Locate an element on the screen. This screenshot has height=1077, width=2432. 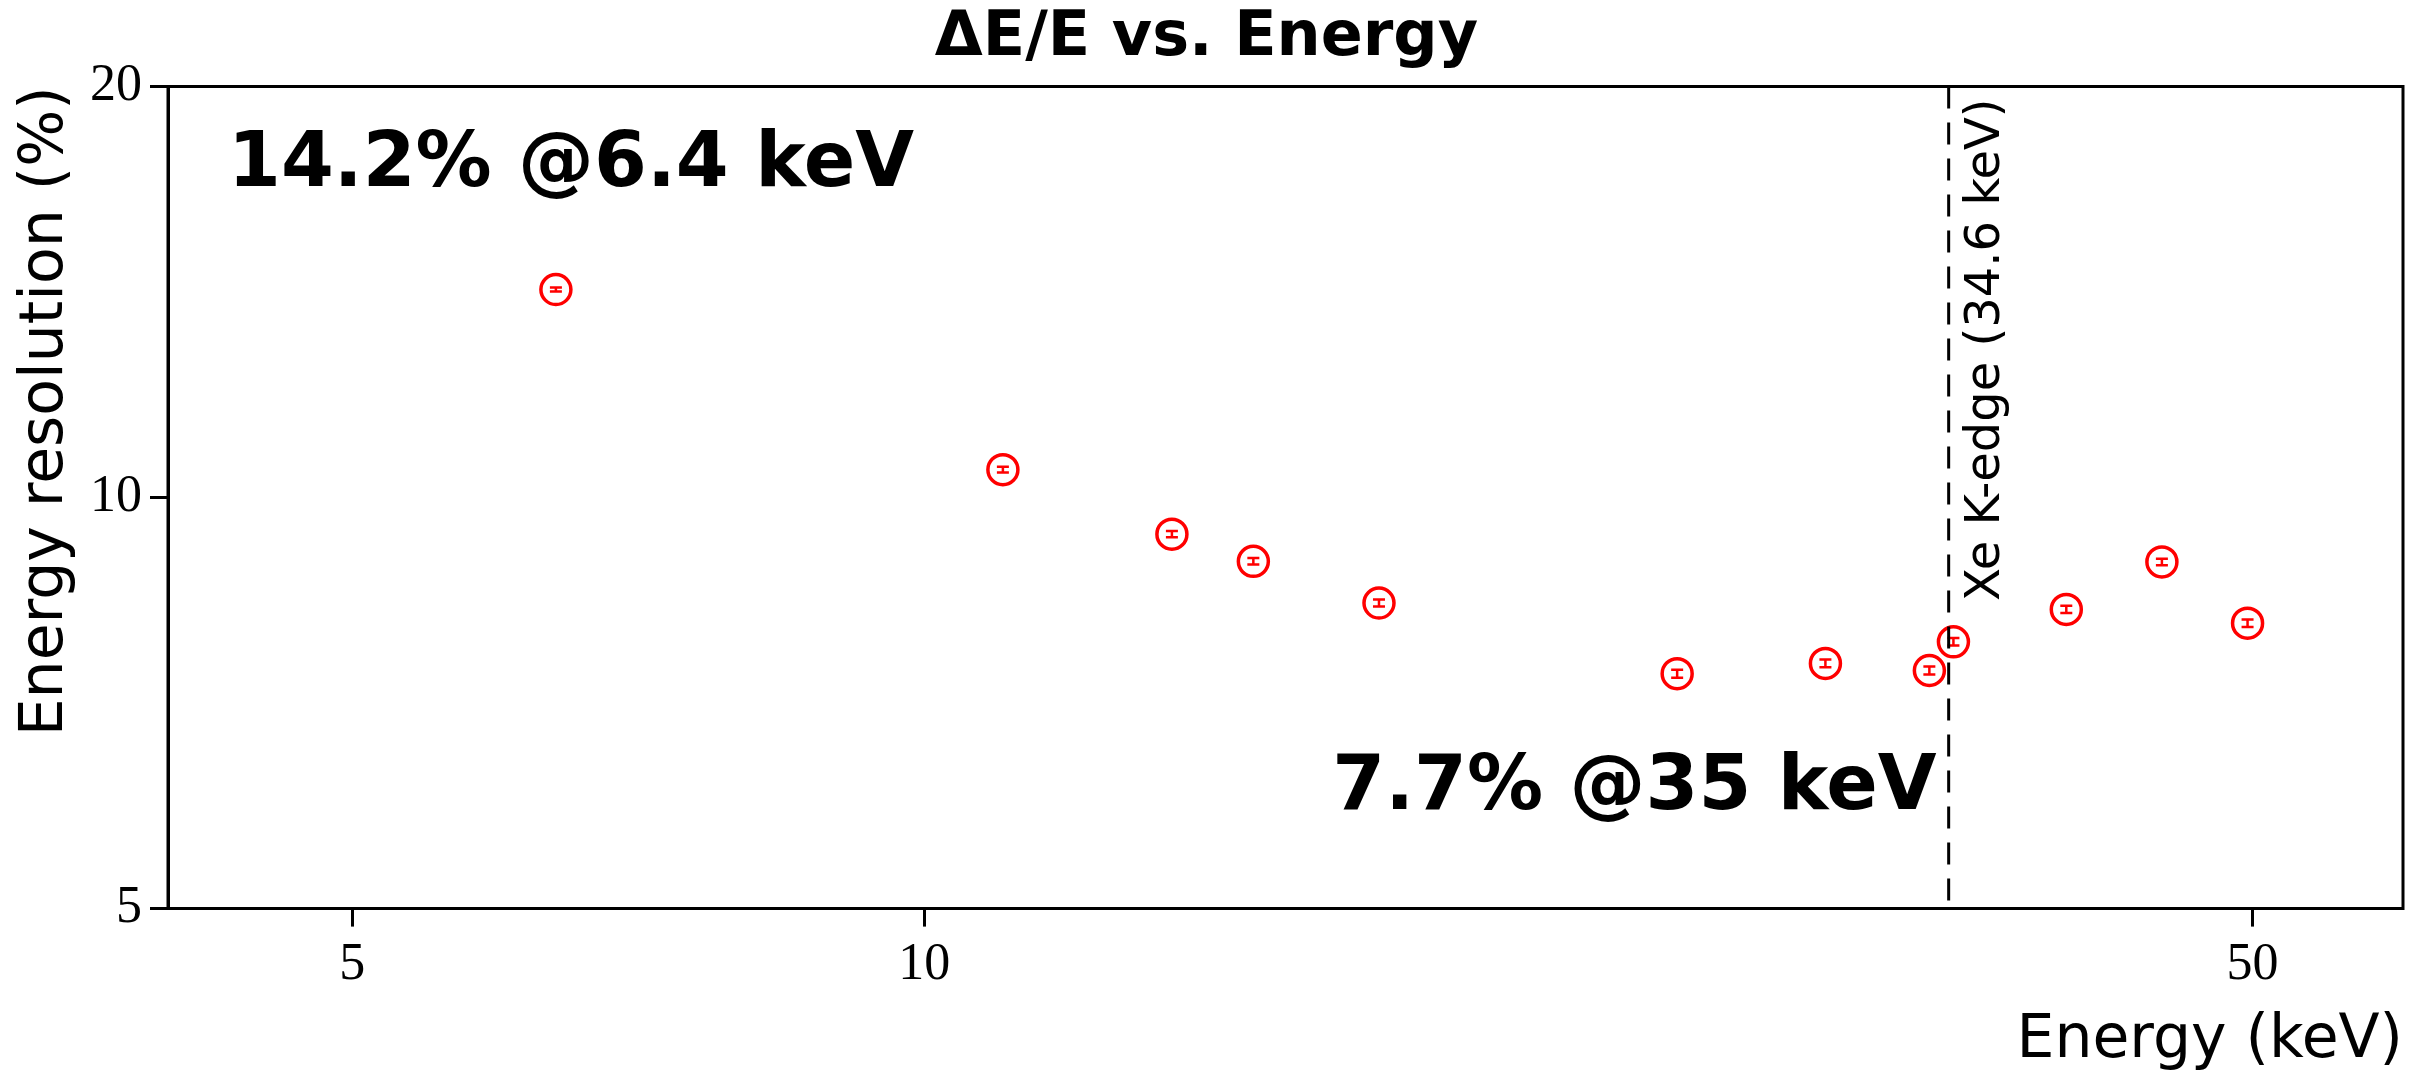
y-axis-title: Energy resolution (%) is located at coordinates (40, 411).